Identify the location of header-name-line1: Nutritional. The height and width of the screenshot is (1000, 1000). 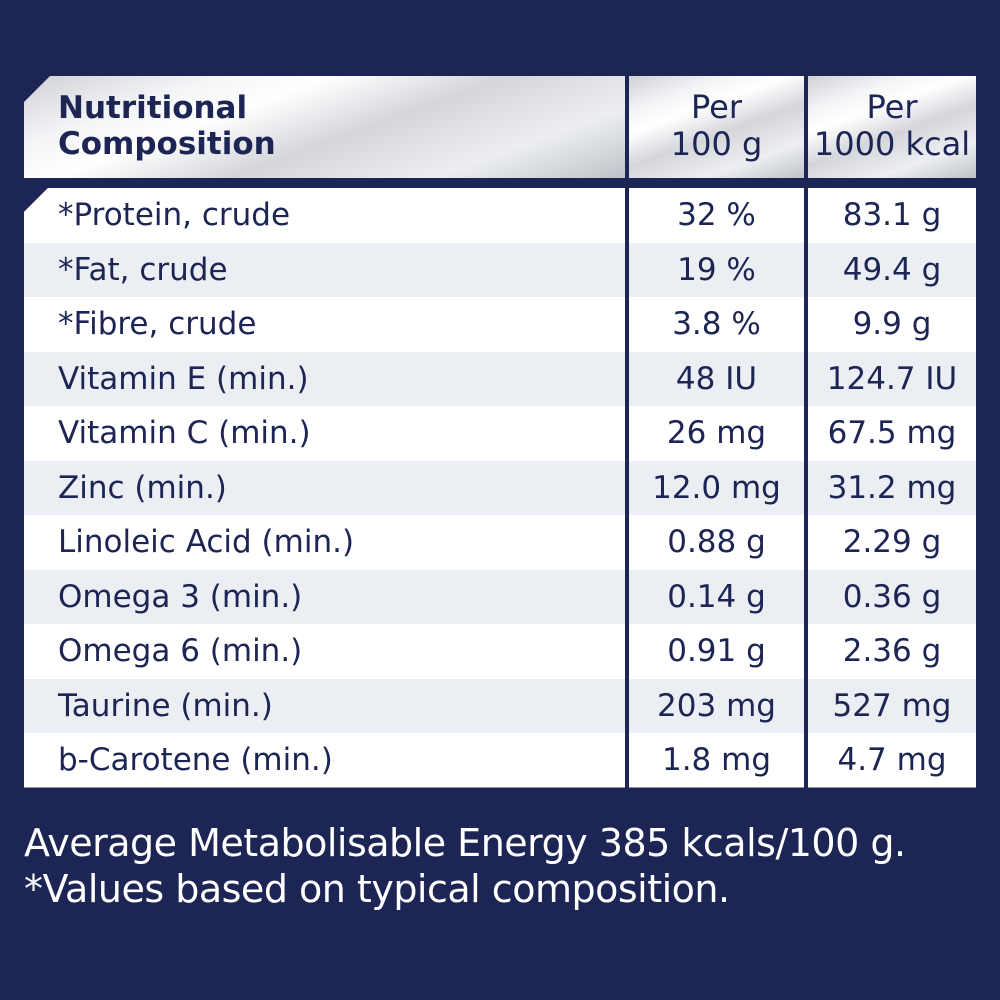
(153, 108).